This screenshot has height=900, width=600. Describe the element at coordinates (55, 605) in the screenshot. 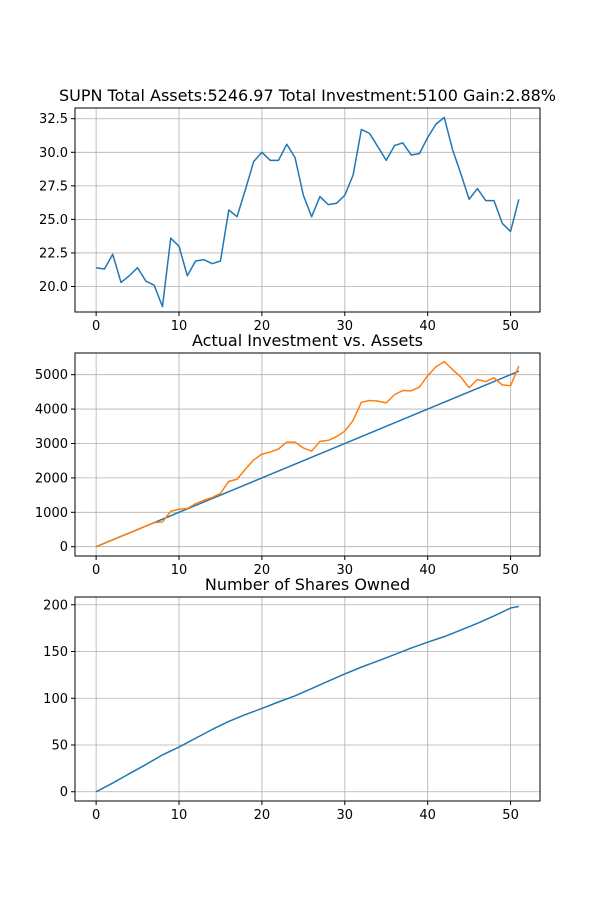

I see `y-tick-label: 200` at that location.